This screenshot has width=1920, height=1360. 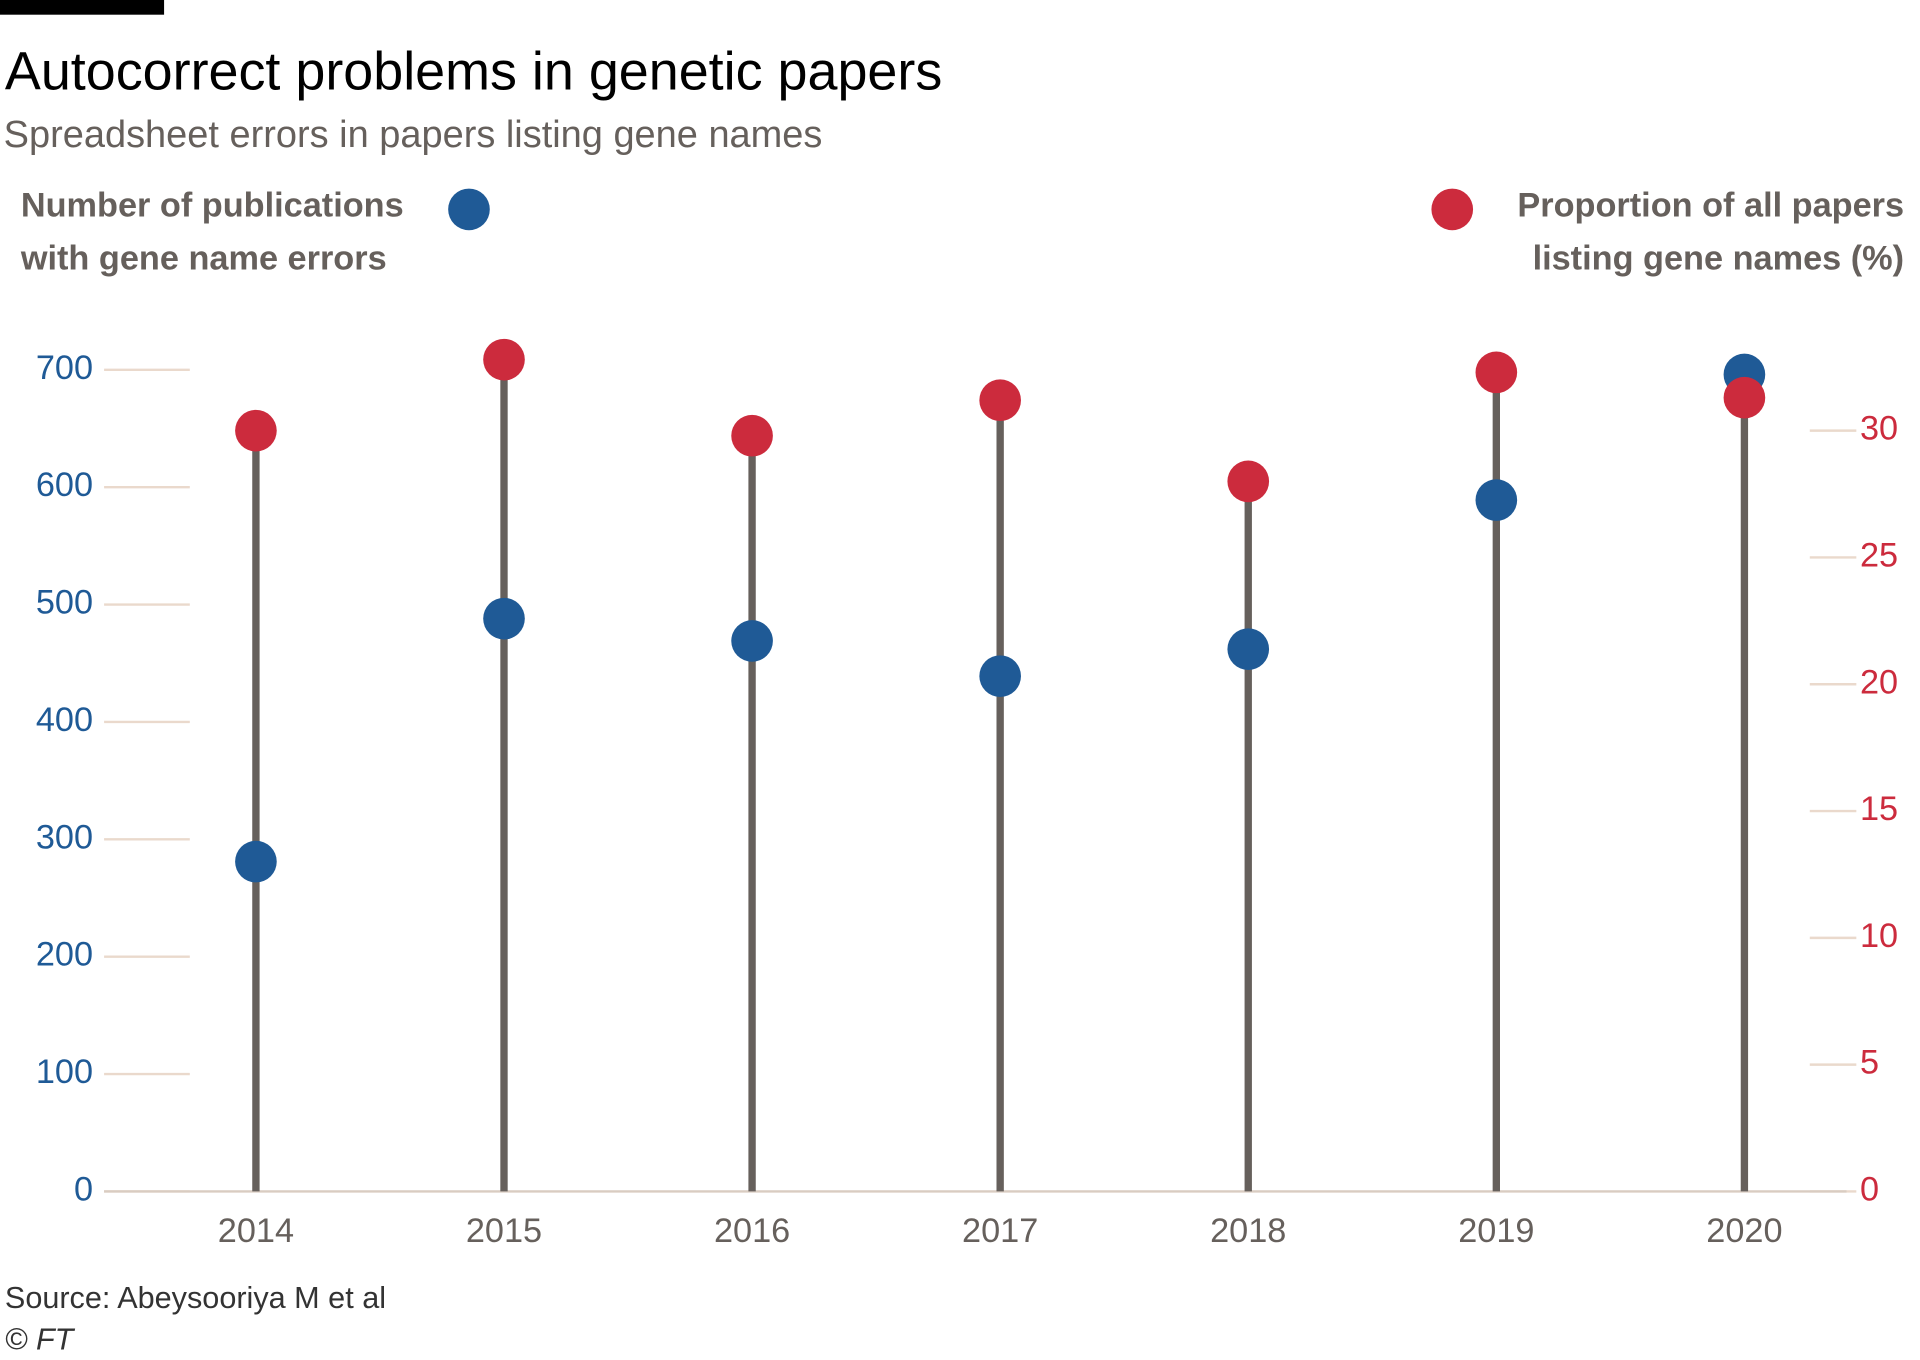 What do you see at coordinates (64, 603) in the screenshot?
I see `y-tick-label: 500` at bounding box center [64, 603].